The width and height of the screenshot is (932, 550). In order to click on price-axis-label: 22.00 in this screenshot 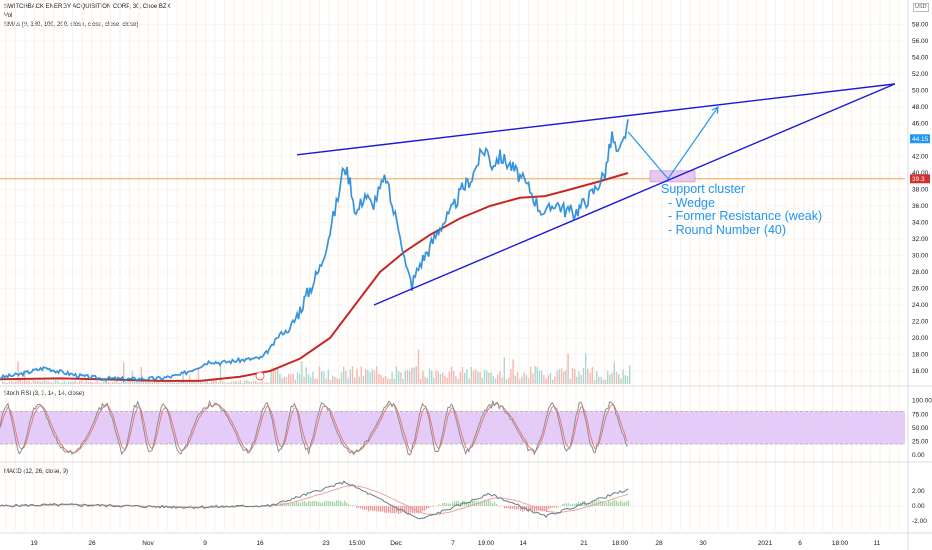, I will do `click(920, 322)`.